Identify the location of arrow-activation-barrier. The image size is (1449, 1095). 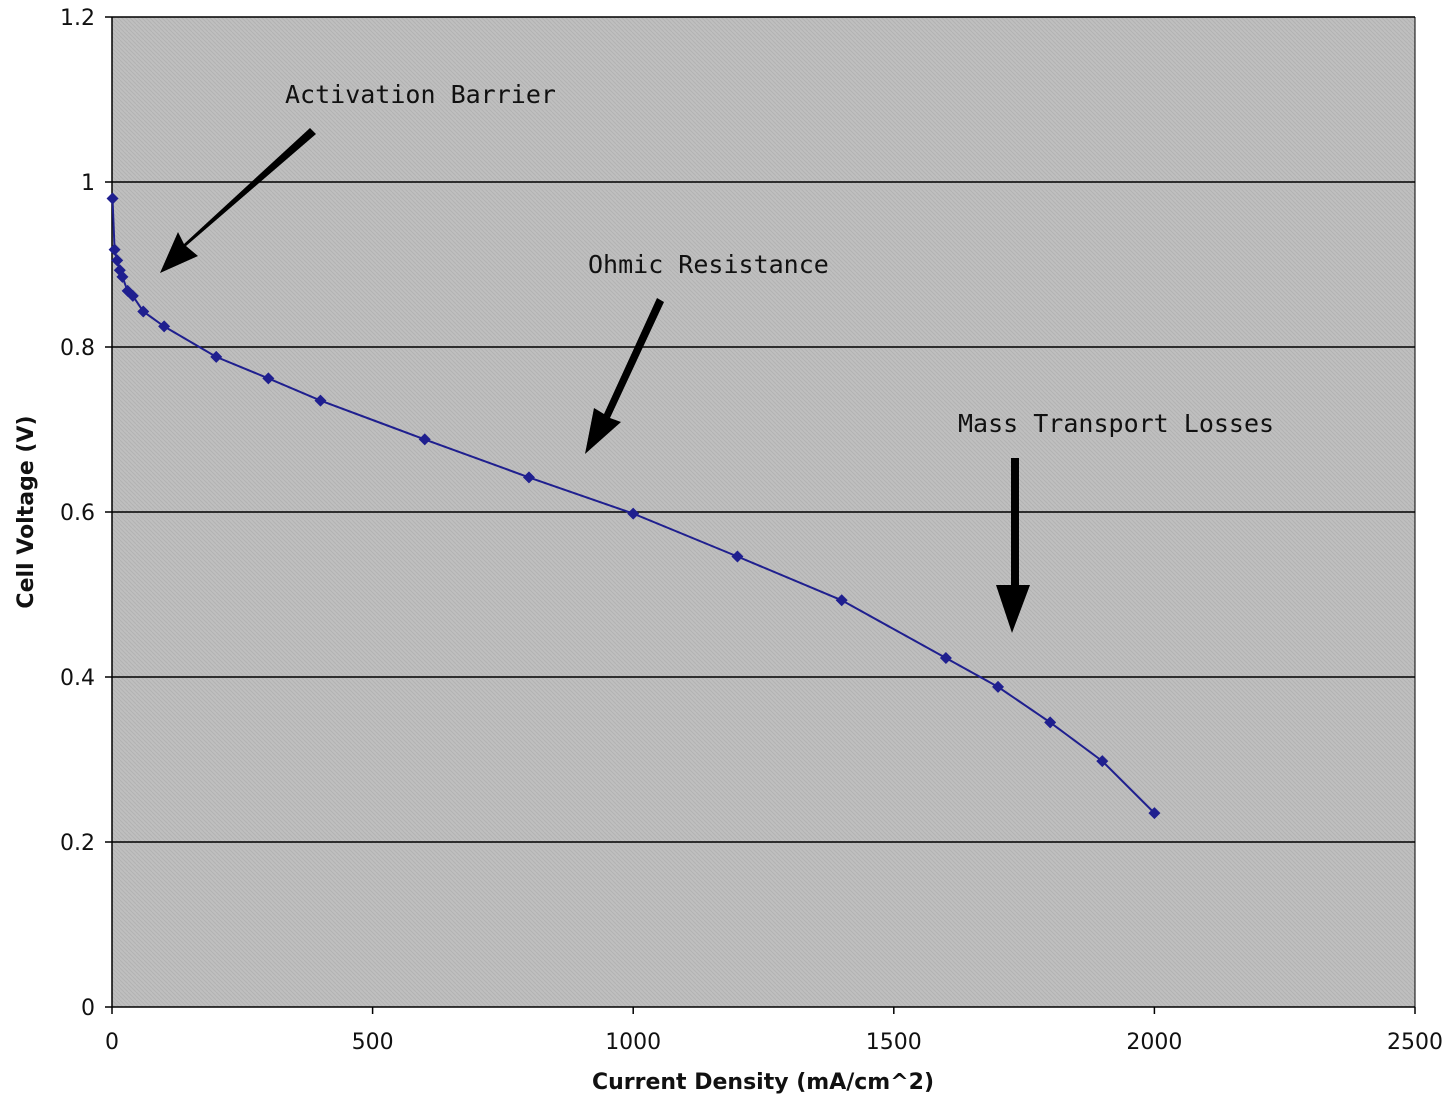
(238, 200).